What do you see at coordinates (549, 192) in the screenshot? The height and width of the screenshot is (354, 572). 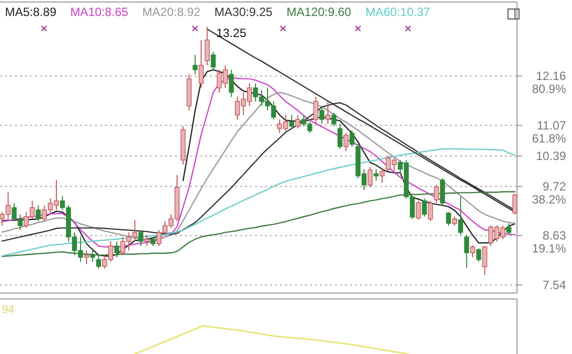 I see `y-tick-label: 9.72 38.2%` at bounding box center [549, 192].